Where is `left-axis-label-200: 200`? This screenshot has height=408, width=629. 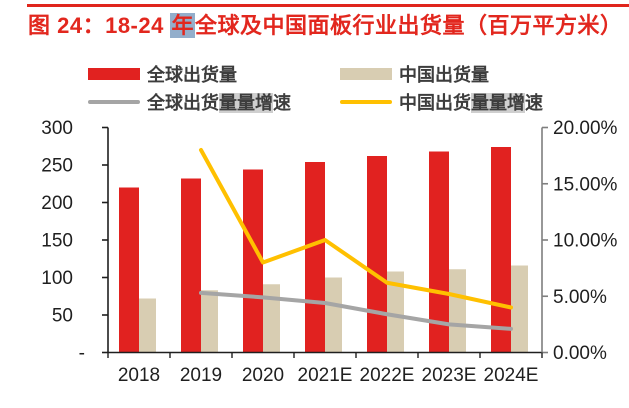
left-axis-label-200: 200 is located at coordinates (57, 203).